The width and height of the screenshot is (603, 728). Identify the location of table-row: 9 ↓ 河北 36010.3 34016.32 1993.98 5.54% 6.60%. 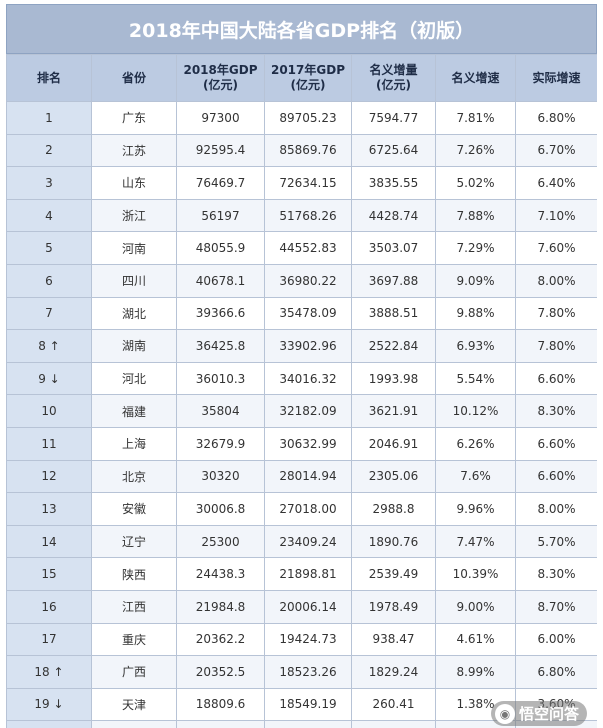
(301, 378).